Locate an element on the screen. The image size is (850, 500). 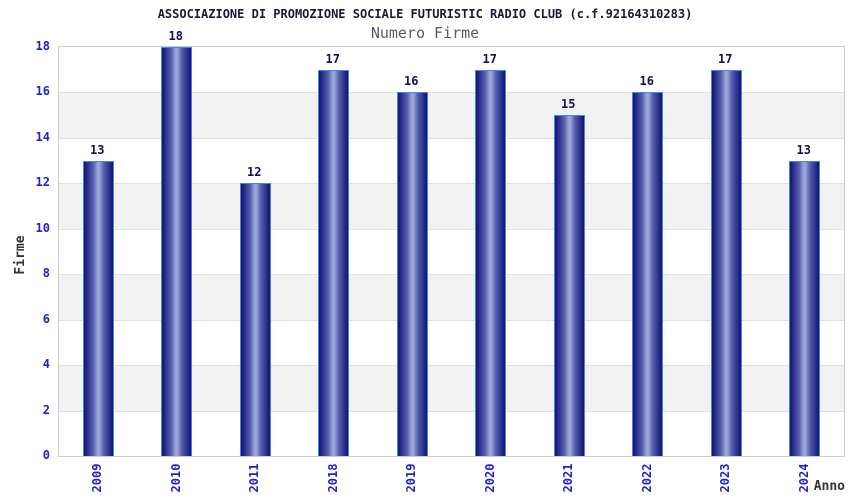
x-tick-label: 2018 is located at coordinates (332, 478).